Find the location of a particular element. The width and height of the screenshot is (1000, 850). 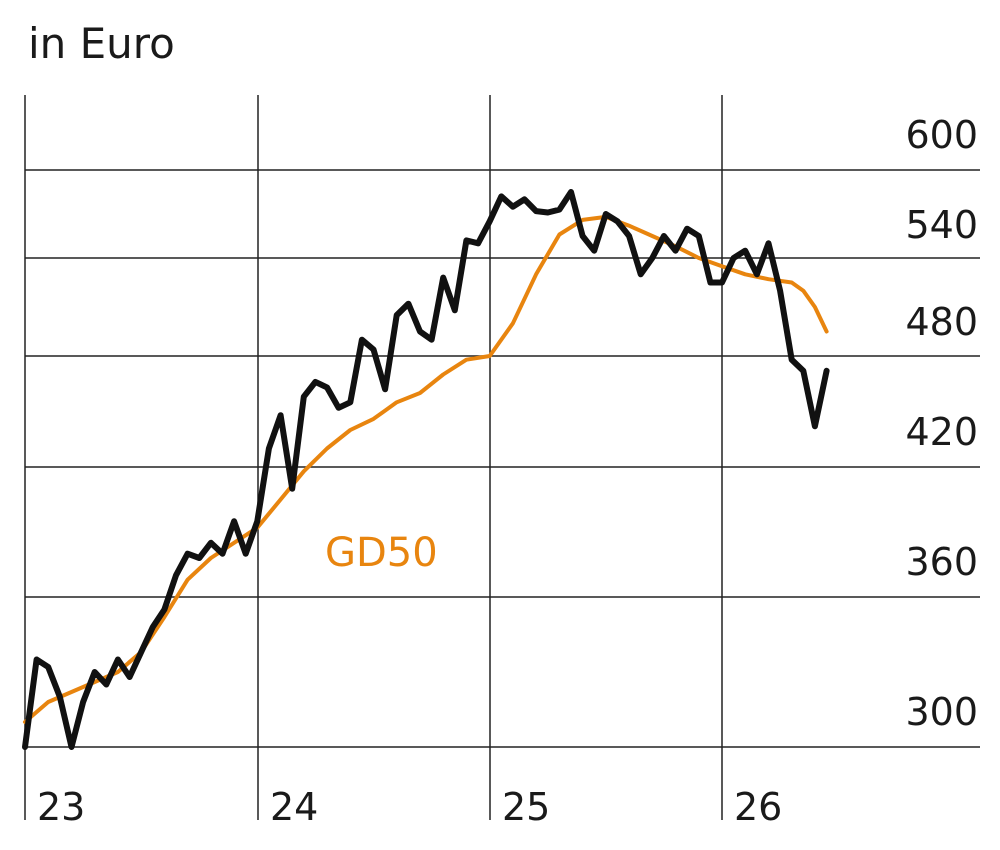

x-axis-ticks: 23 24 25 26 is located at coordinates (409, 807).